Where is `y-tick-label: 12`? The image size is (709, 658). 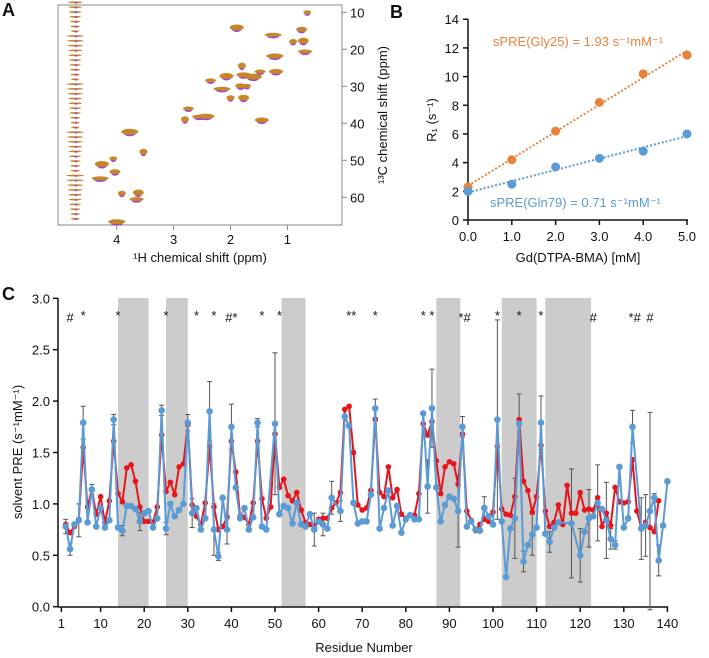
y-tick-label: 12 is located at coordinates (452, 48).